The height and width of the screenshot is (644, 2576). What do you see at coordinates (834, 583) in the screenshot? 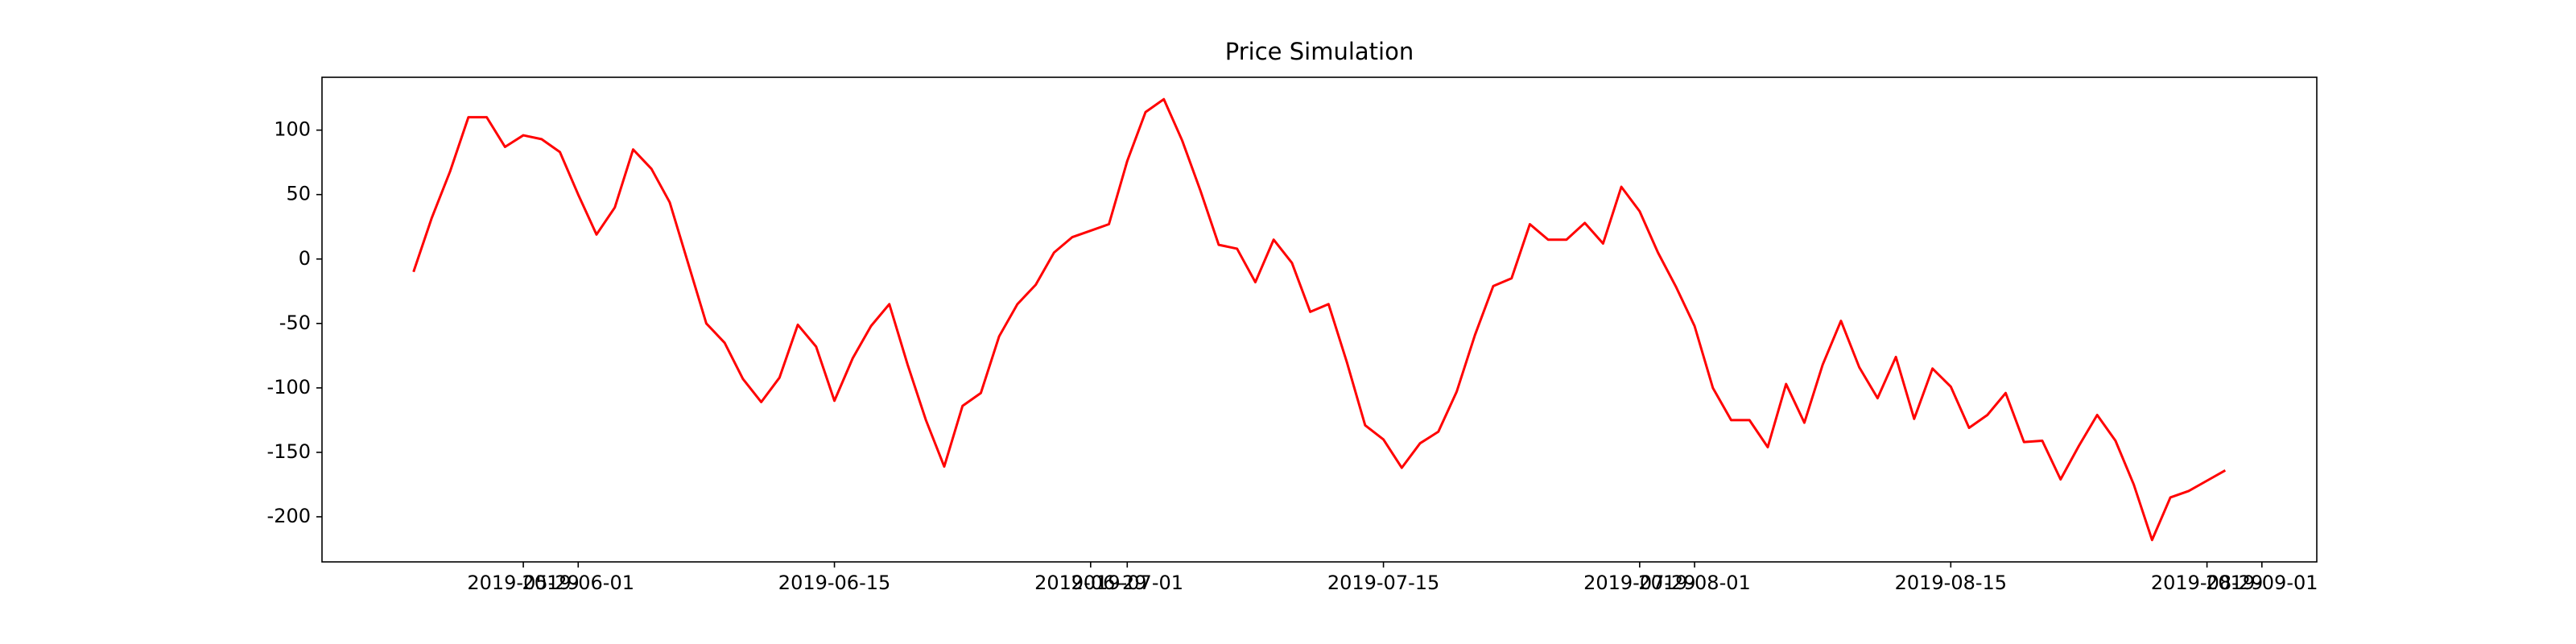
I see `x-tick-label: 2019-06-15` at bounding box center [834, 583].